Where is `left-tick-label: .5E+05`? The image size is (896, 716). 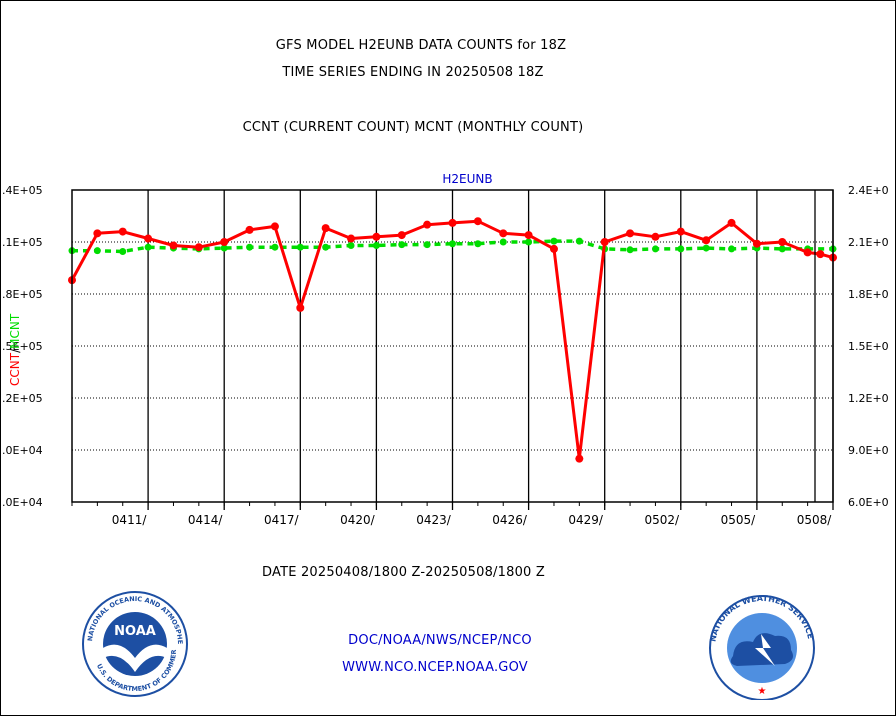 left-tick-label: .5E+05 is located at coordinates (22, 346).